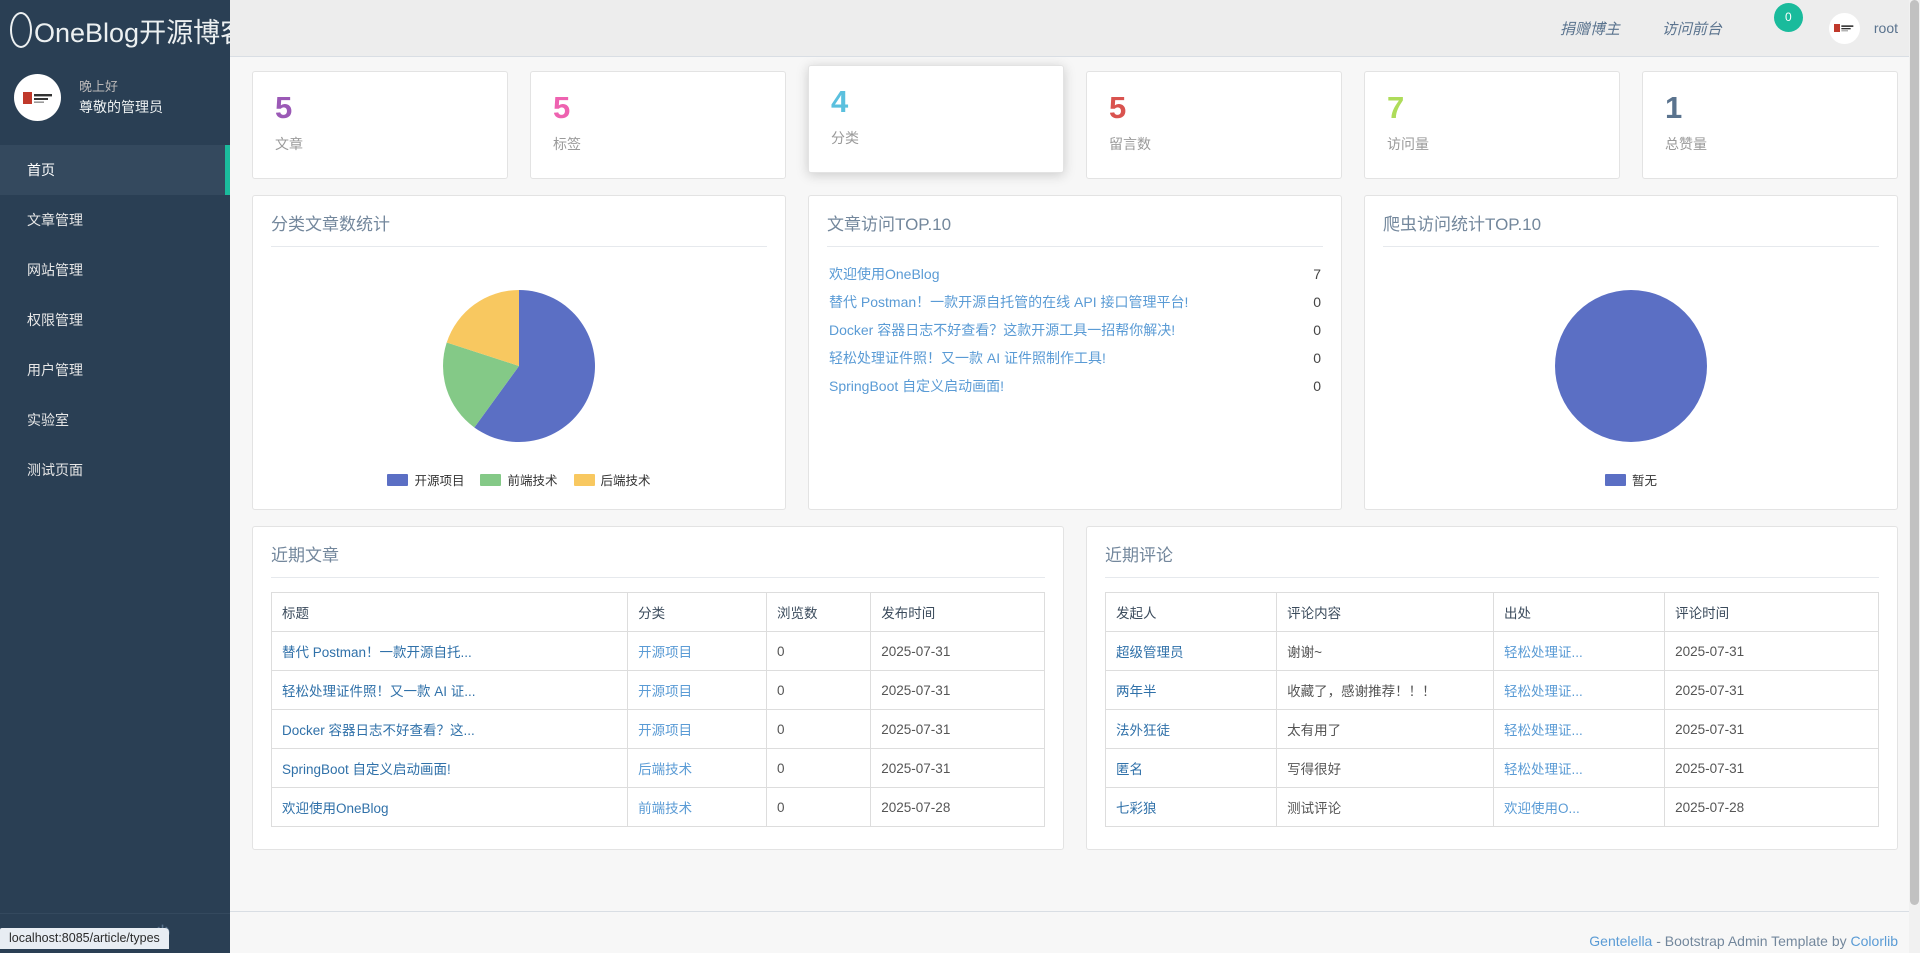 Image resolution: width=1920 pixels, height=953 pixels. I want to click on sidebar-item-site-management: 网站管理, so click(55, 270).